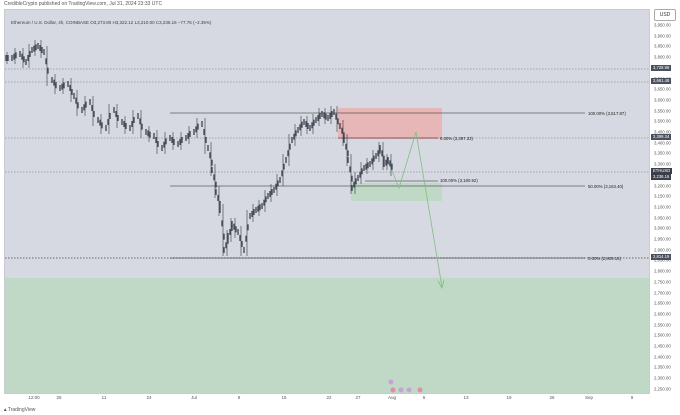 The image size is (680, 415). I want to click on time-tick: 12:00, so click(34, 397).